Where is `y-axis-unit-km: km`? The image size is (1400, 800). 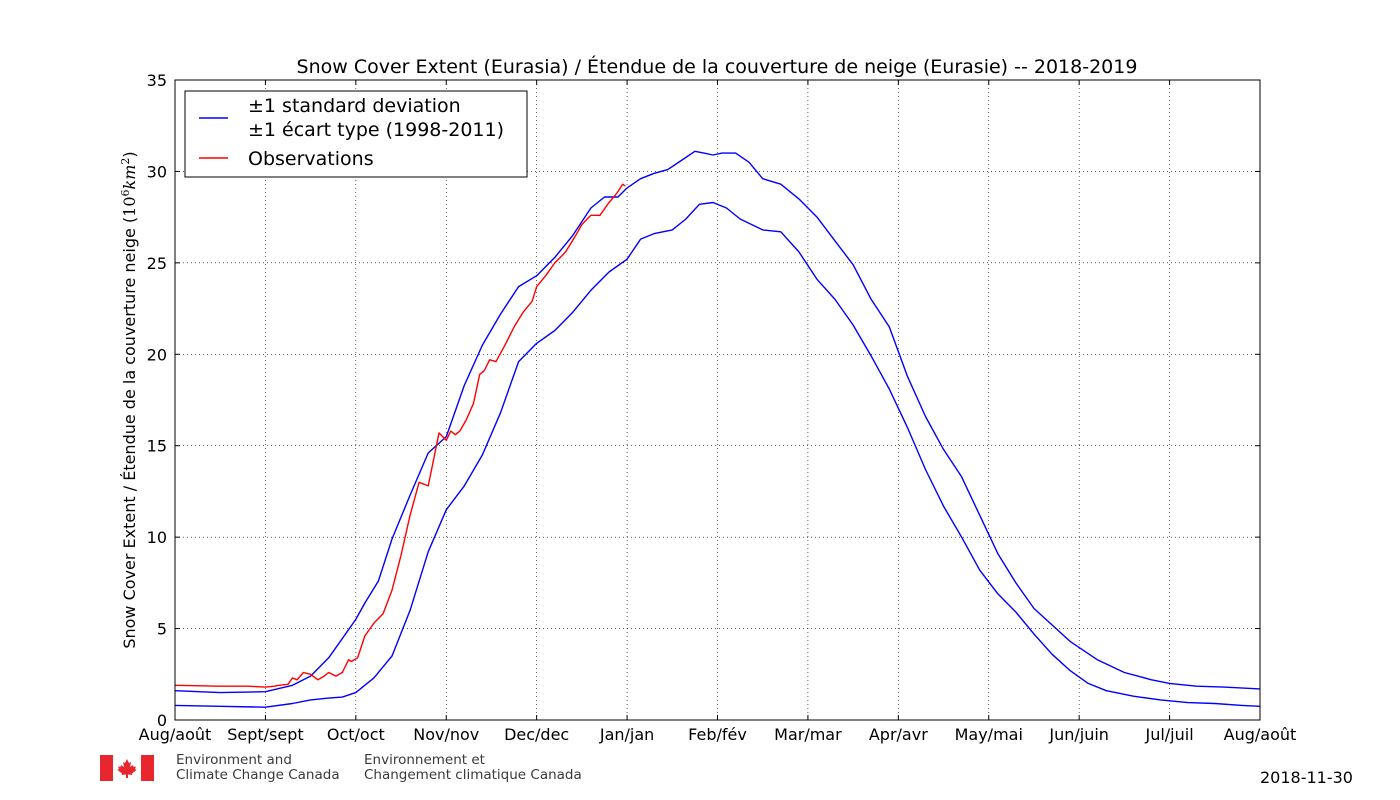 y-axis-unit-km: km is located at coordinates (129, 177).